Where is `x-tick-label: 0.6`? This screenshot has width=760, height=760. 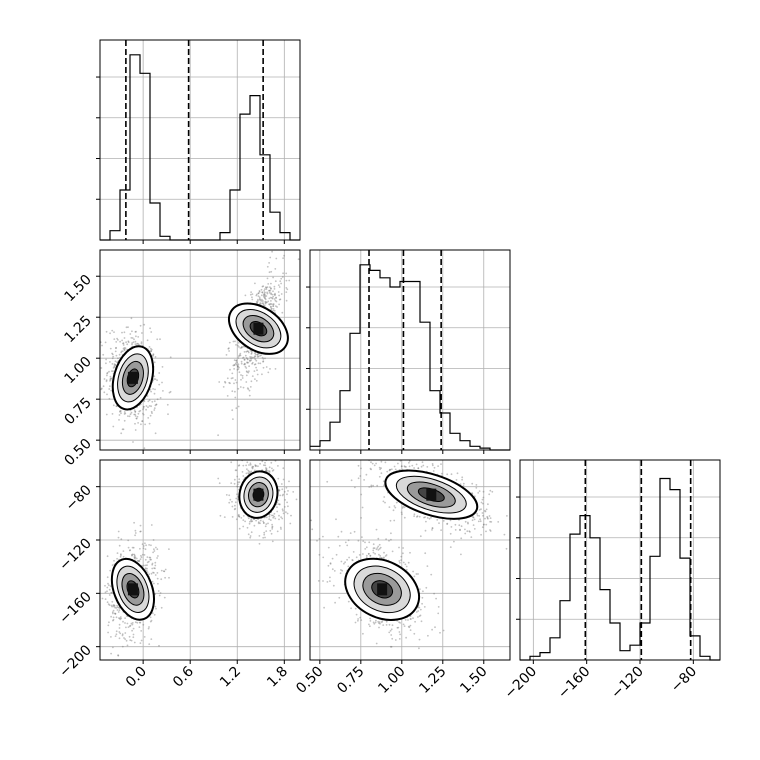
x-tick-label: 0.6 is located at coordinates (183, 676).